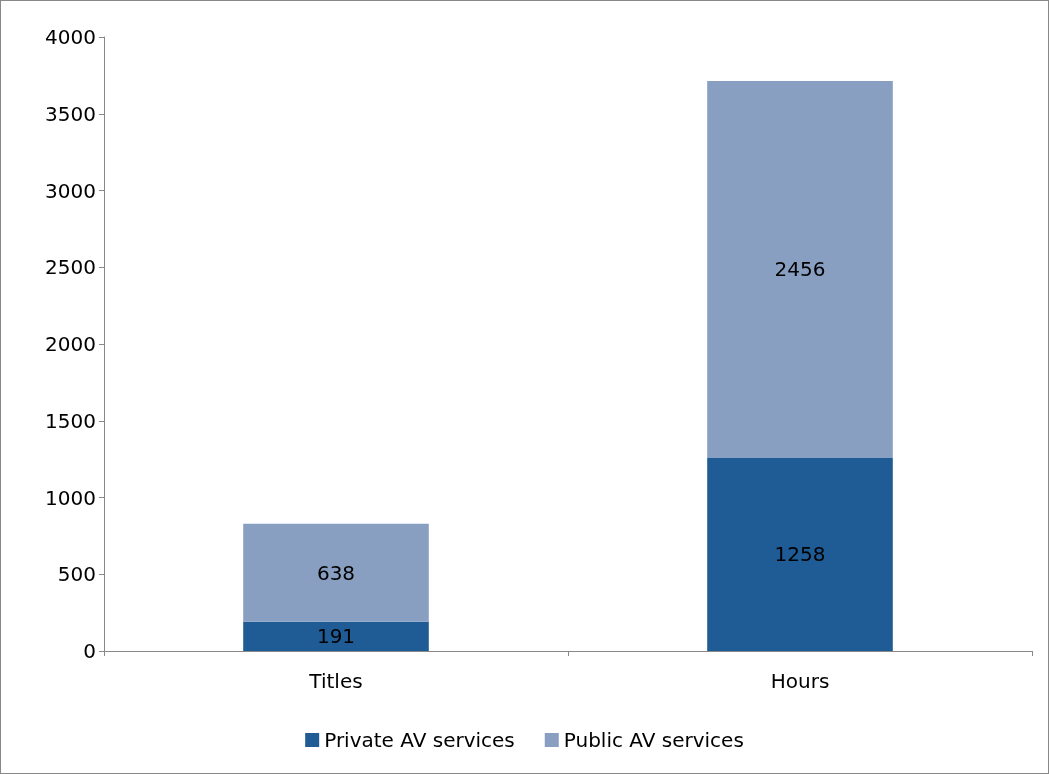 This screenshot has height=774, width=1049. I want to click on data-label: 191, so click(336, 636).